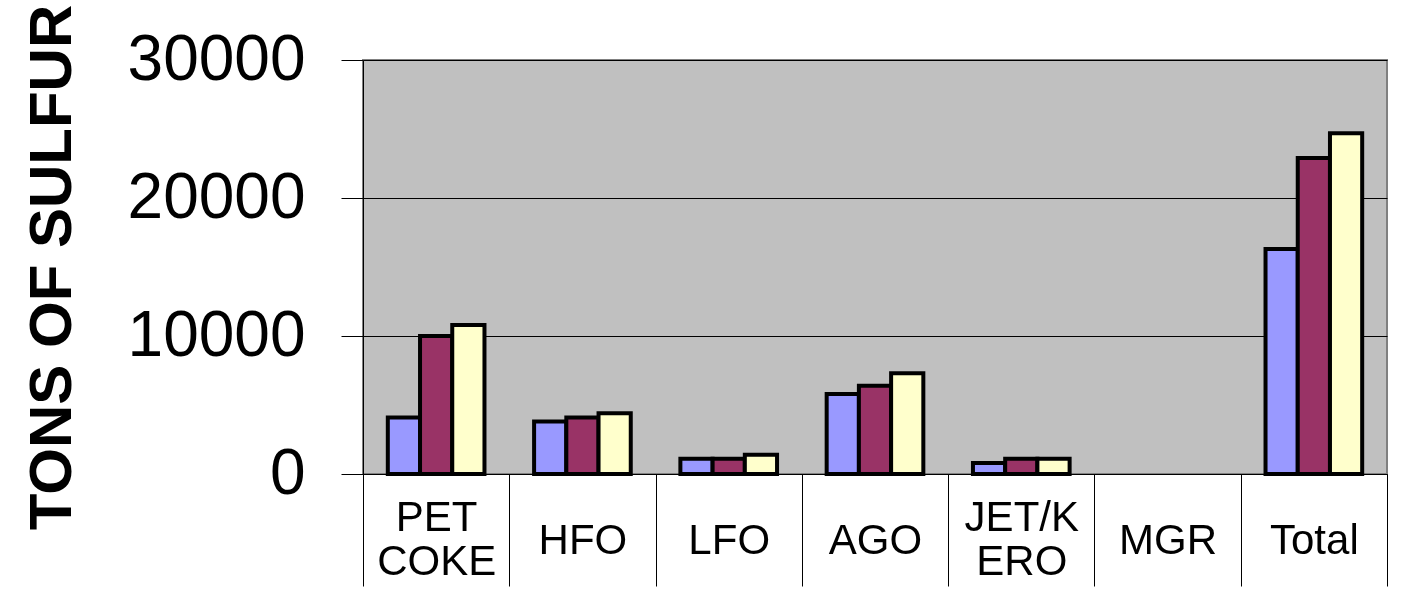 Image resolution: width=1401 pixels, height=597 pixels. What do you see at coordinates (875, 539) in the screenshot?
I see `x-tick-label: AGO` at bounding box center [875, 539].